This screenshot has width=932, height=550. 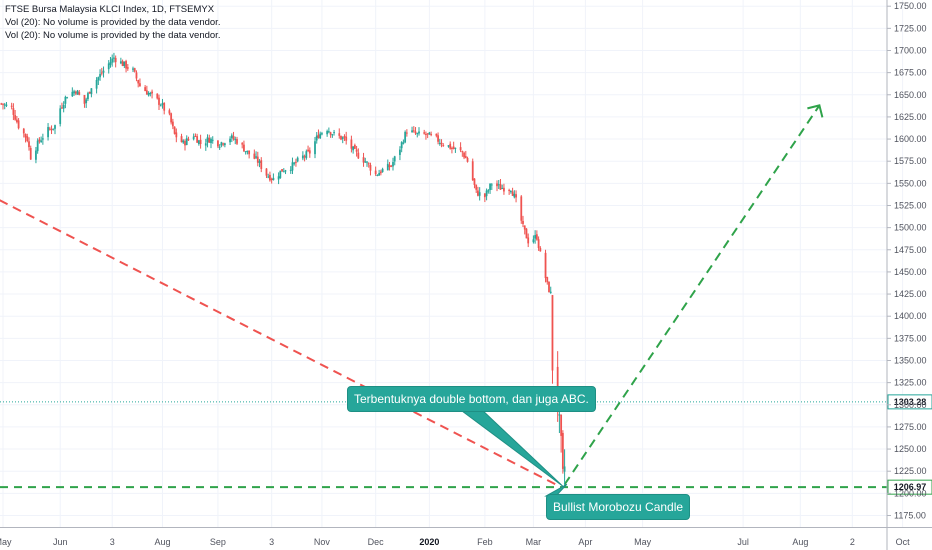 I want to click on y-tick-label: 1225.00, so click(x=910, y=471).